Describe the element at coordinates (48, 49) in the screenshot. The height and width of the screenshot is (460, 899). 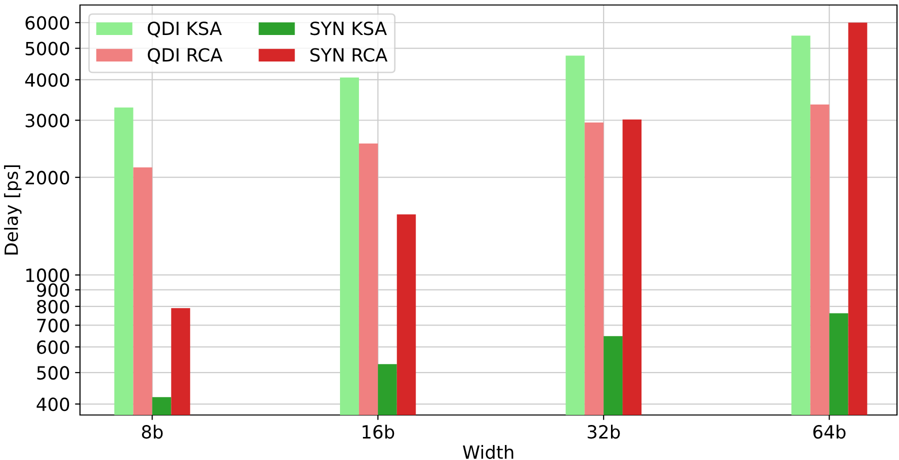
I see `y-tick-label: 5000` at that location.